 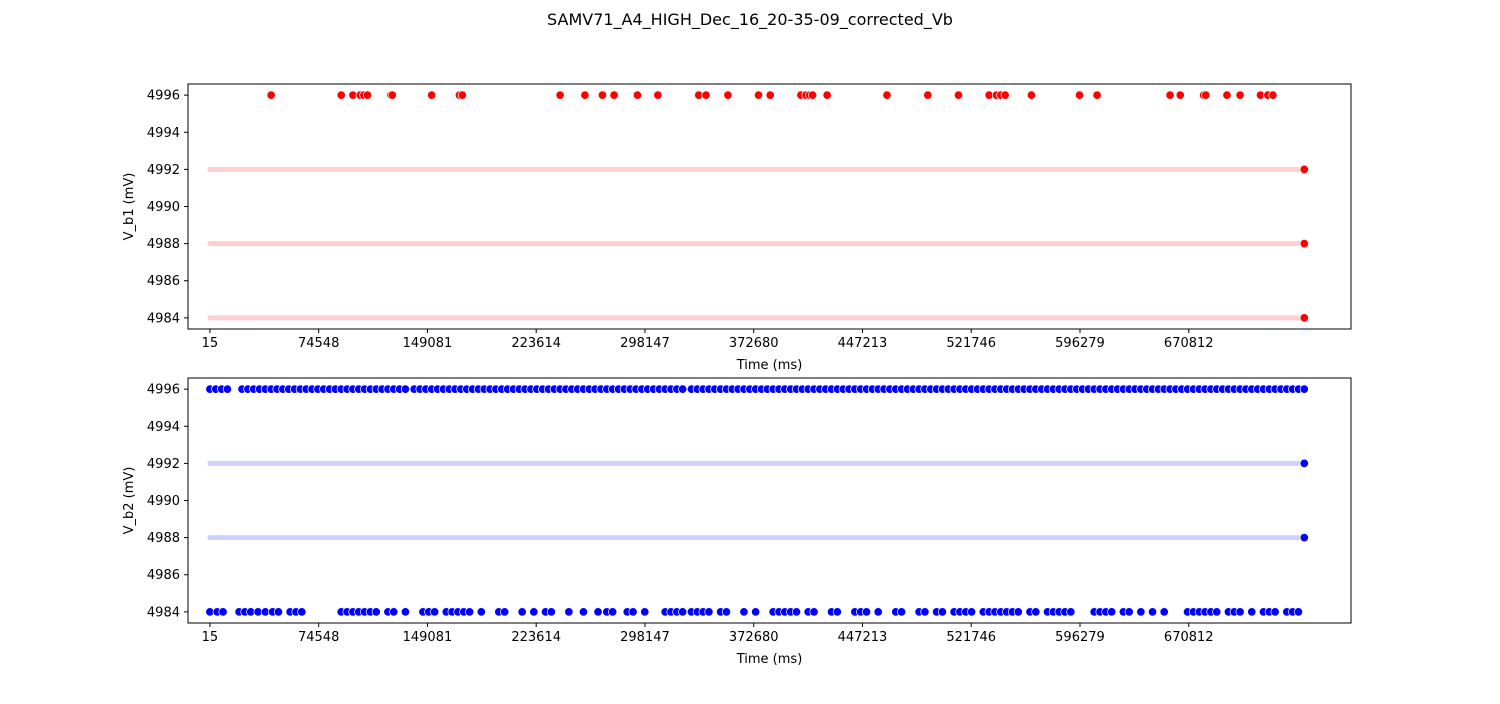 What do you see at coordinates (428, 637) in the screenshot?
I see `x-tick-label: 149081` at bounding box center [428, 637].